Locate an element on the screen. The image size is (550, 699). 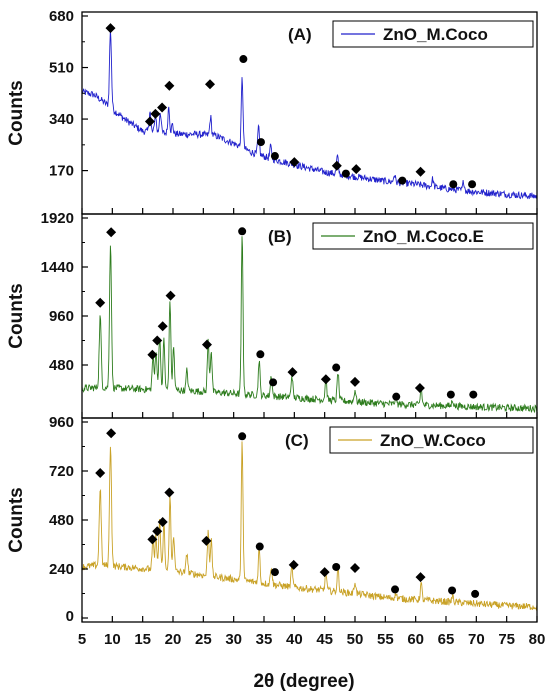
x-tick-label: 75 is located at coordinates (506, 639).